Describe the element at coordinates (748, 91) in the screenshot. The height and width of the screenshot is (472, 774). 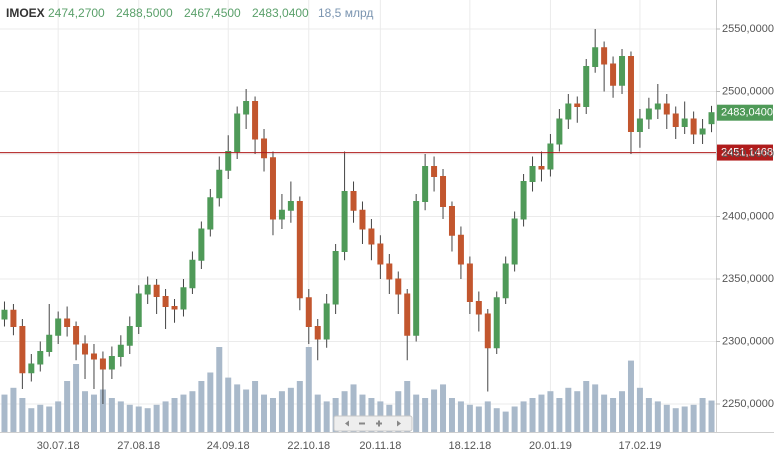
I see `y-tick-label: 2500,0000` at that location.